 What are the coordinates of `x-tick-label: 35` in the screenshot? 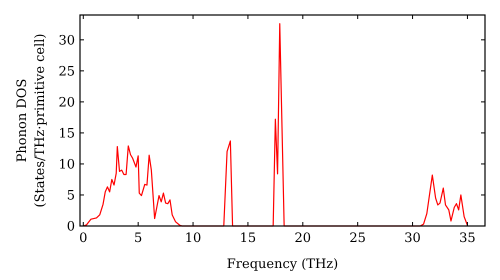 It's located at (467, 238).